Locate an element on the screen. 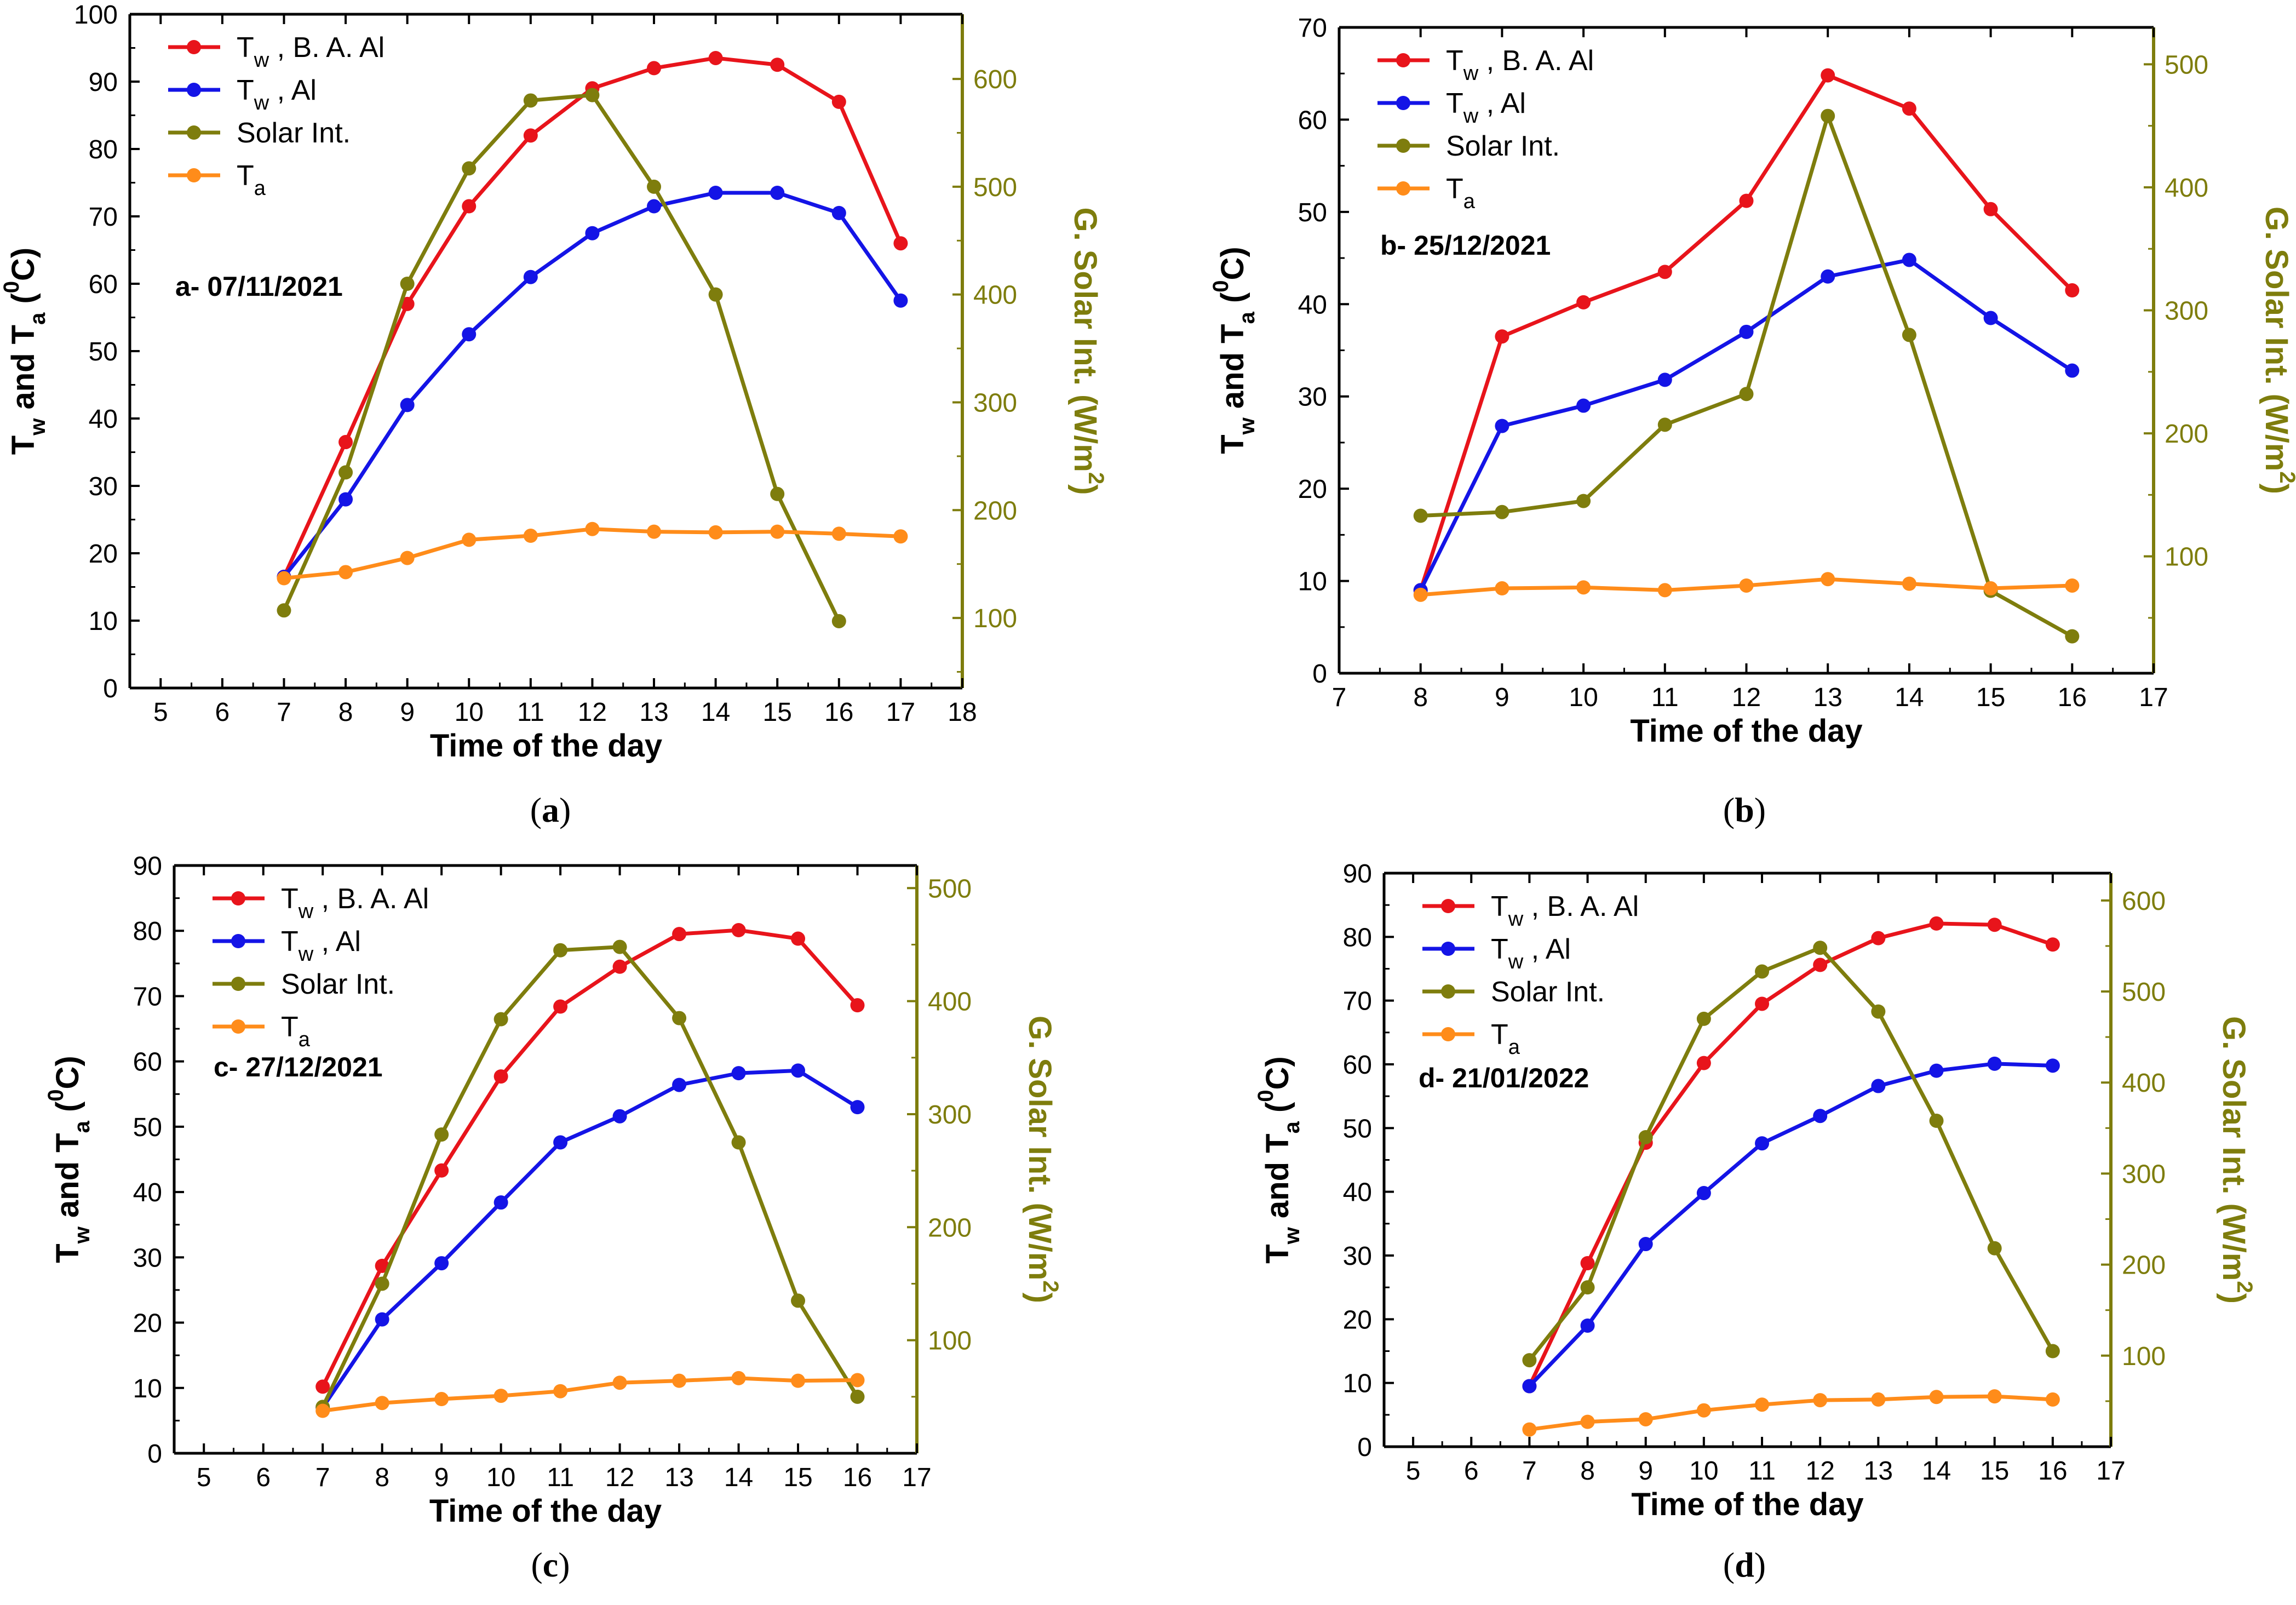 This screenshot has height=1605, width=2296. y-left-tick-label: 70 is located at coordinates (104, 218).